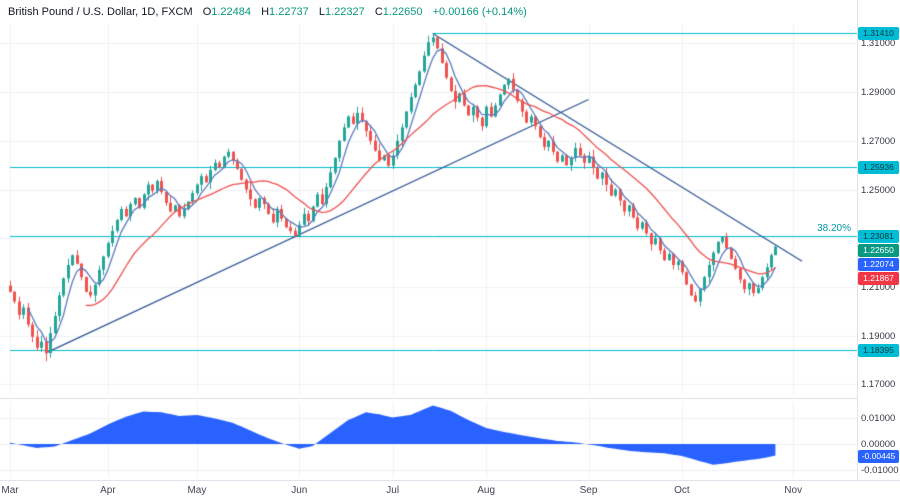  Describe the element at coordinates (428, 398) in the screenshot. I see `pane-resize-handle` at that location.